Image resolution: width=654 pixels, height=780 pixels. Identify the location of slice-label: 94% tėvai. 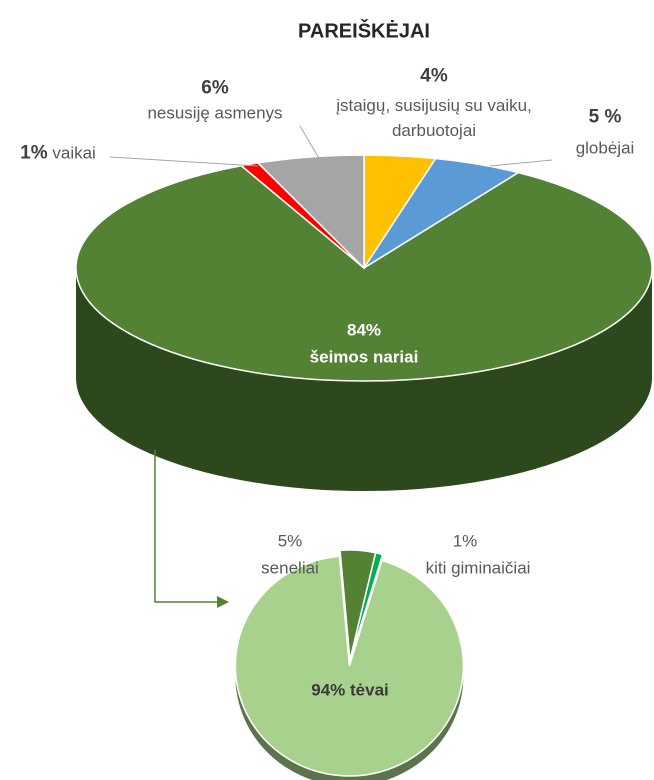
(350, 690).